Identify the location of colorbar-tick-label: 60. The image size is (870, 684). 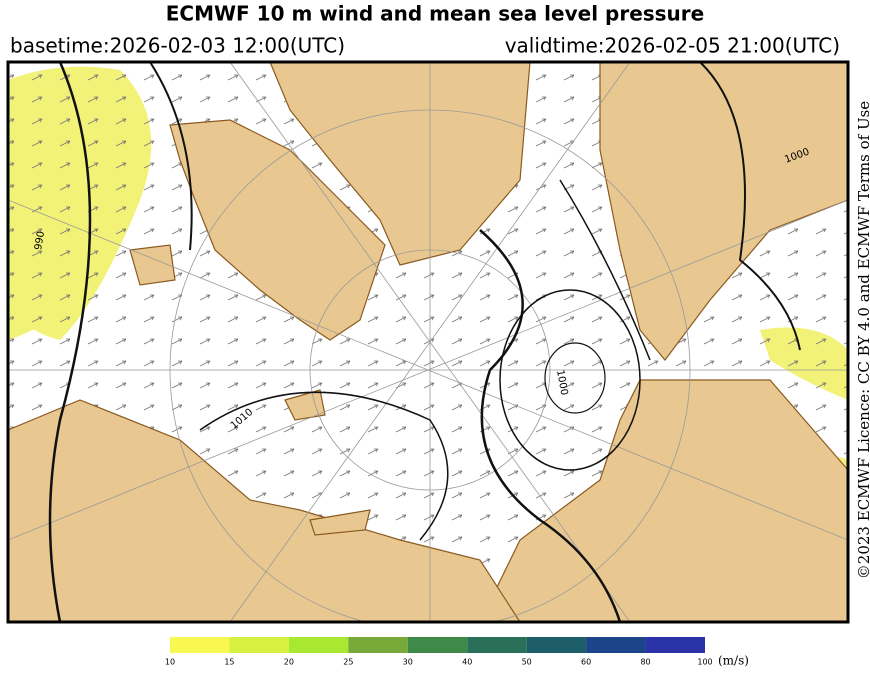
(586, 662).